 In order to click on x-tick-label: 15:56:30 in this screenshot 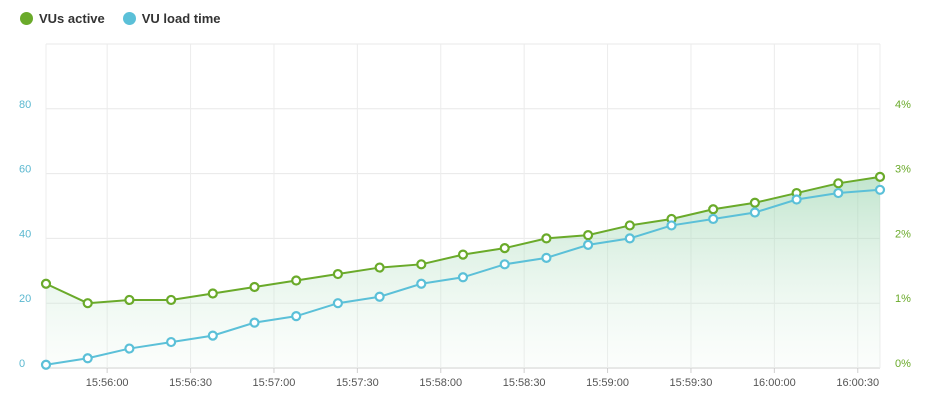, I will do `click(190, 383)`.